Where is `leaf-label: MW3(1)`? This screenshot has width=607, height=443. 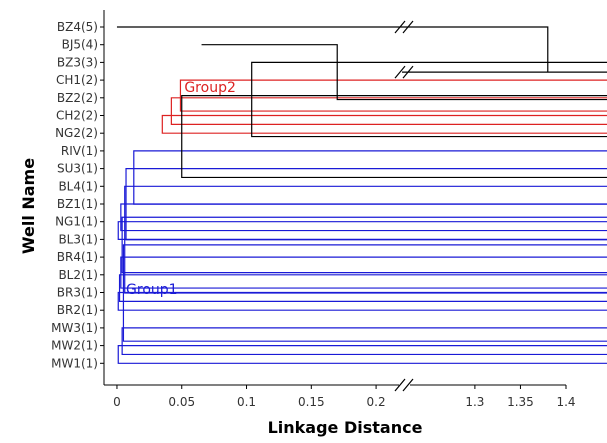
leaf-label: MW3(1) is located at coordinates (74, 328).